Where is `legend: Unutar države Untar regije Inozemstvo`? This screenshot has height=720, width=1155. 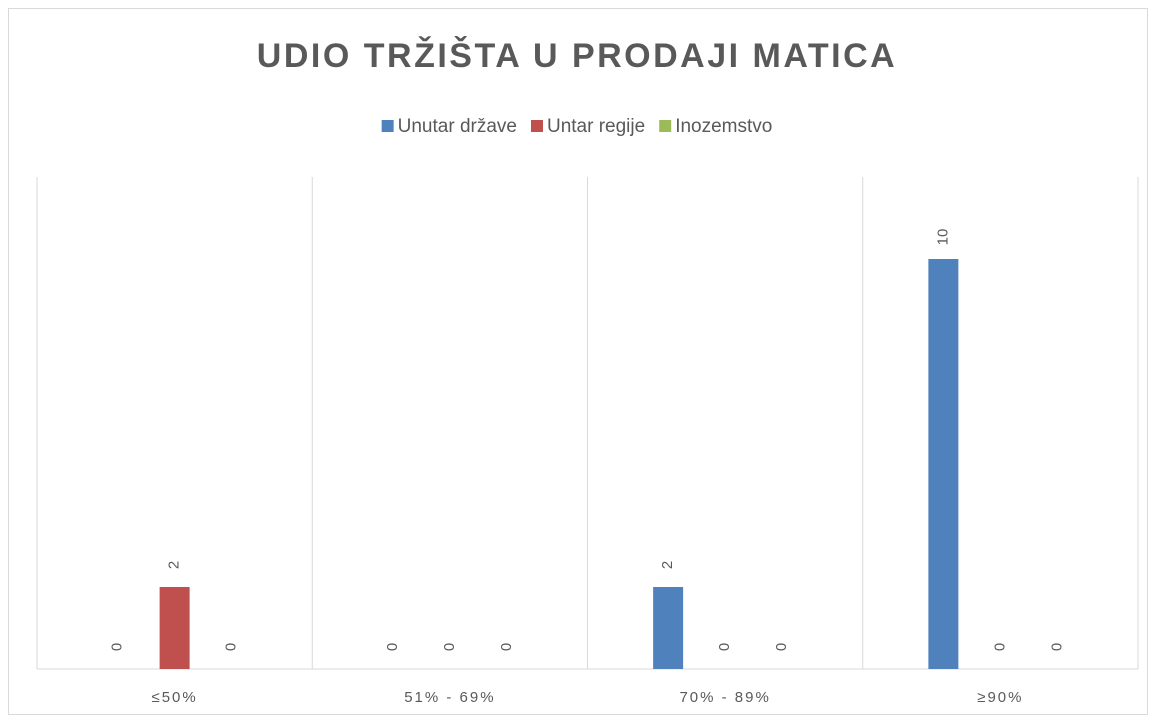
legend: Unutar države Untar regije Inozemstvo is located at coordinates (576, 126).